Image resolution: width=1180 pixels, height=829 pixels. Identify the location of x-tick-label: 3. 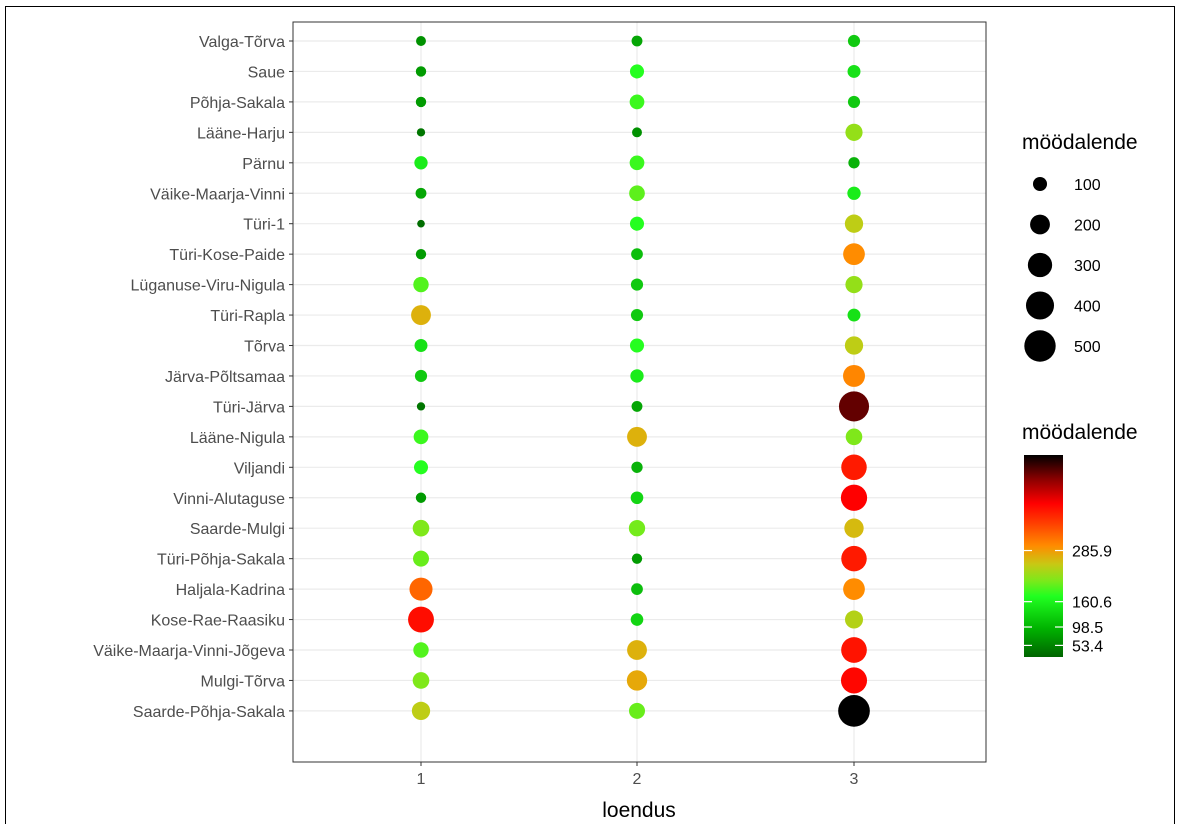
(854, 779).